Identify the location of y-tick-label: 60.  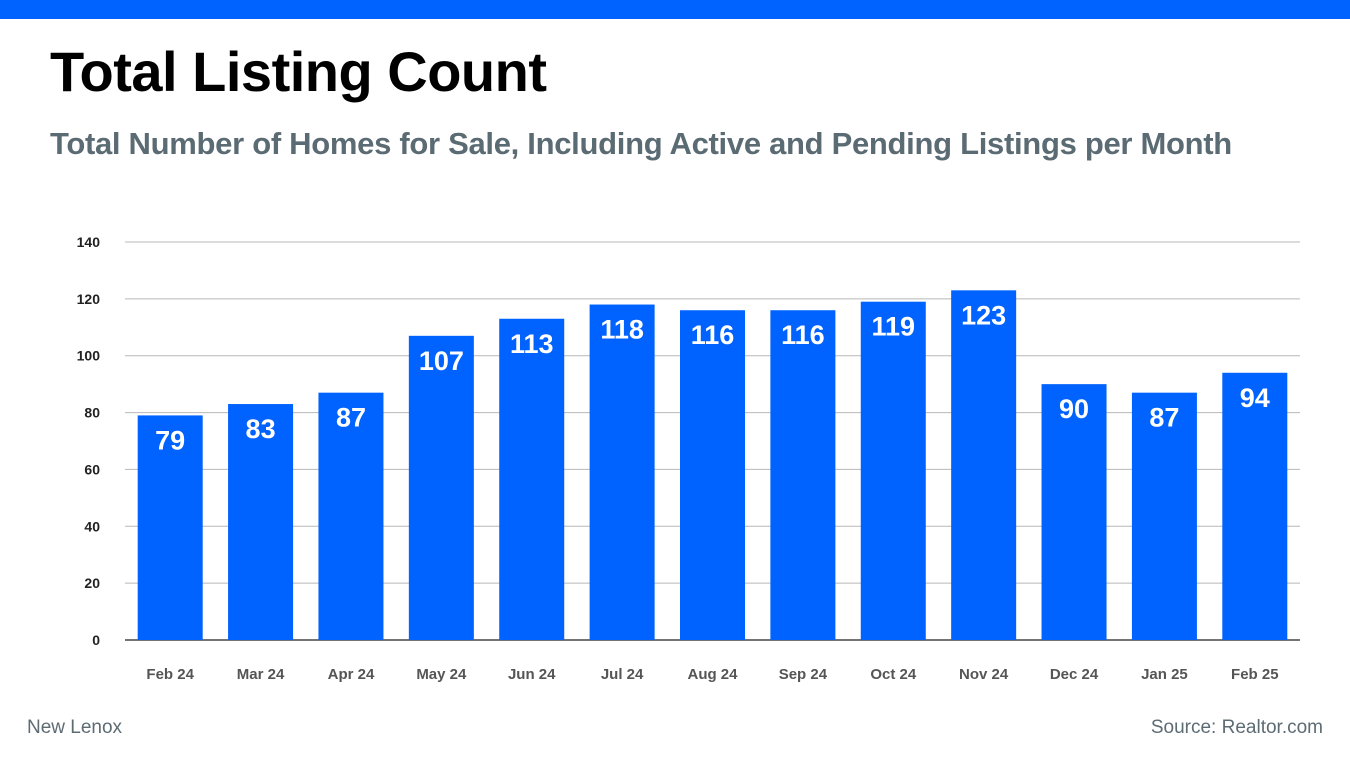
(92, 469).